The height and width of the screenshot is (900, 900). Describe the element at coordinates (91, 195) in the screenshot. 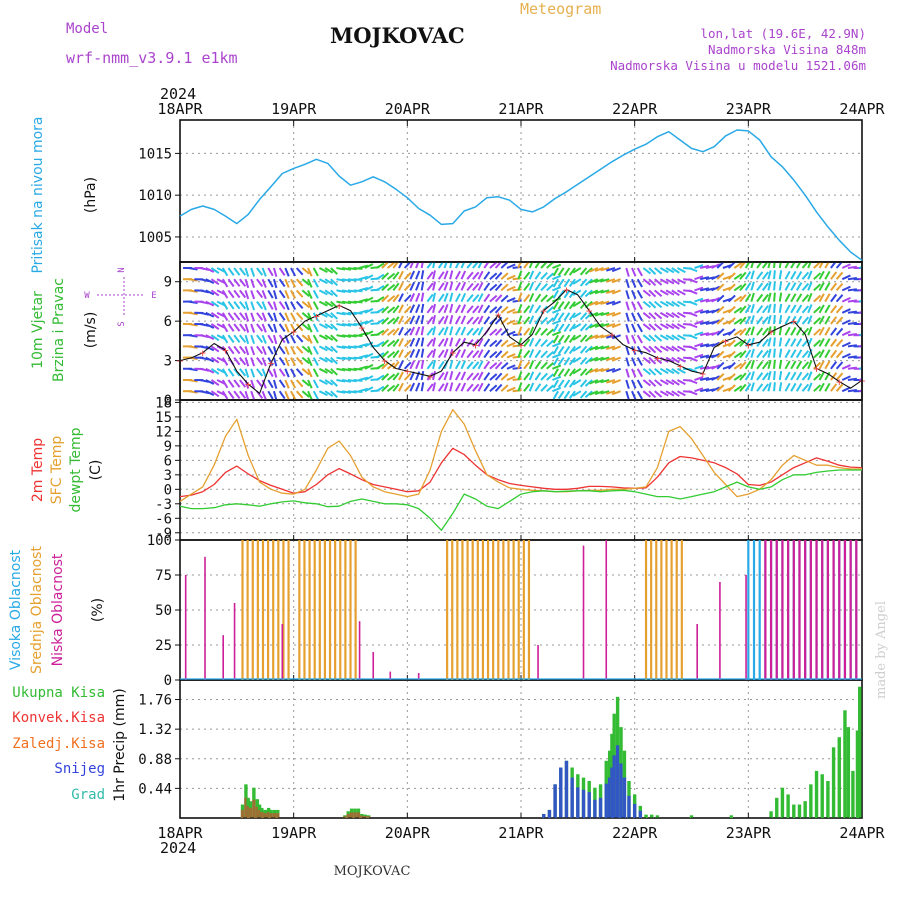

I see `pressure-unit: (hPa)` at that location.